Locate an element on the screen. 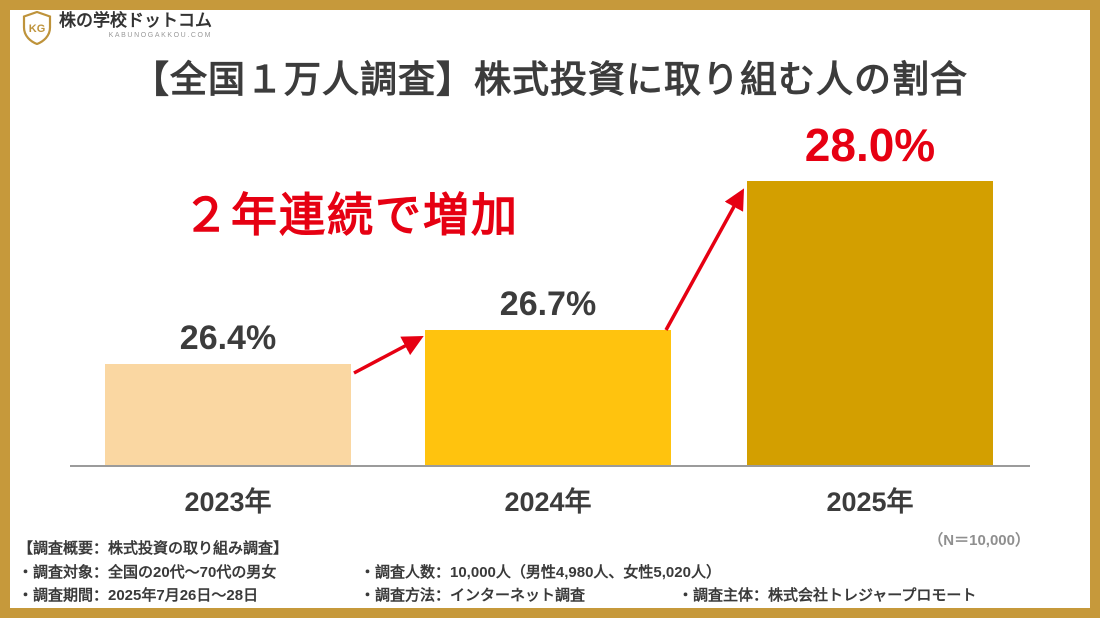  survey-method: ・調査方法：インターネット調査 is located at coordinates (473, 595).